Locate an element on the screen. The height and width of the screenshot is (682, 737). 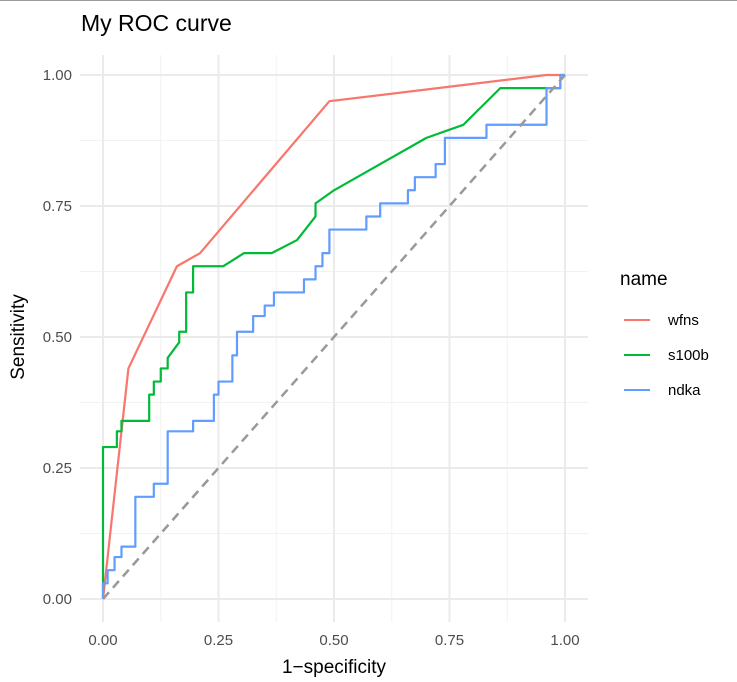
x-tick-label: 0.50 is located at coordinates (333, 640).